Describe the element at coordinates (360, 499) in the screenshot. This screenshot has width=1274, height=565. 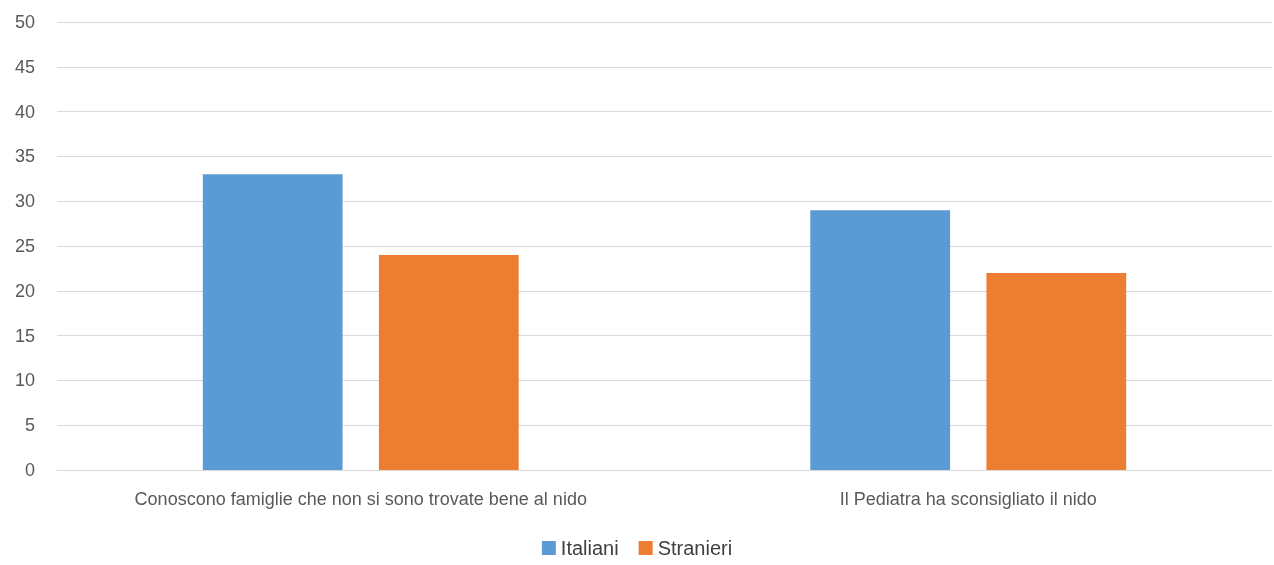
I see `x-tick-label: Conoscono famiglie che non si sono trovate bene al nido` at that location.